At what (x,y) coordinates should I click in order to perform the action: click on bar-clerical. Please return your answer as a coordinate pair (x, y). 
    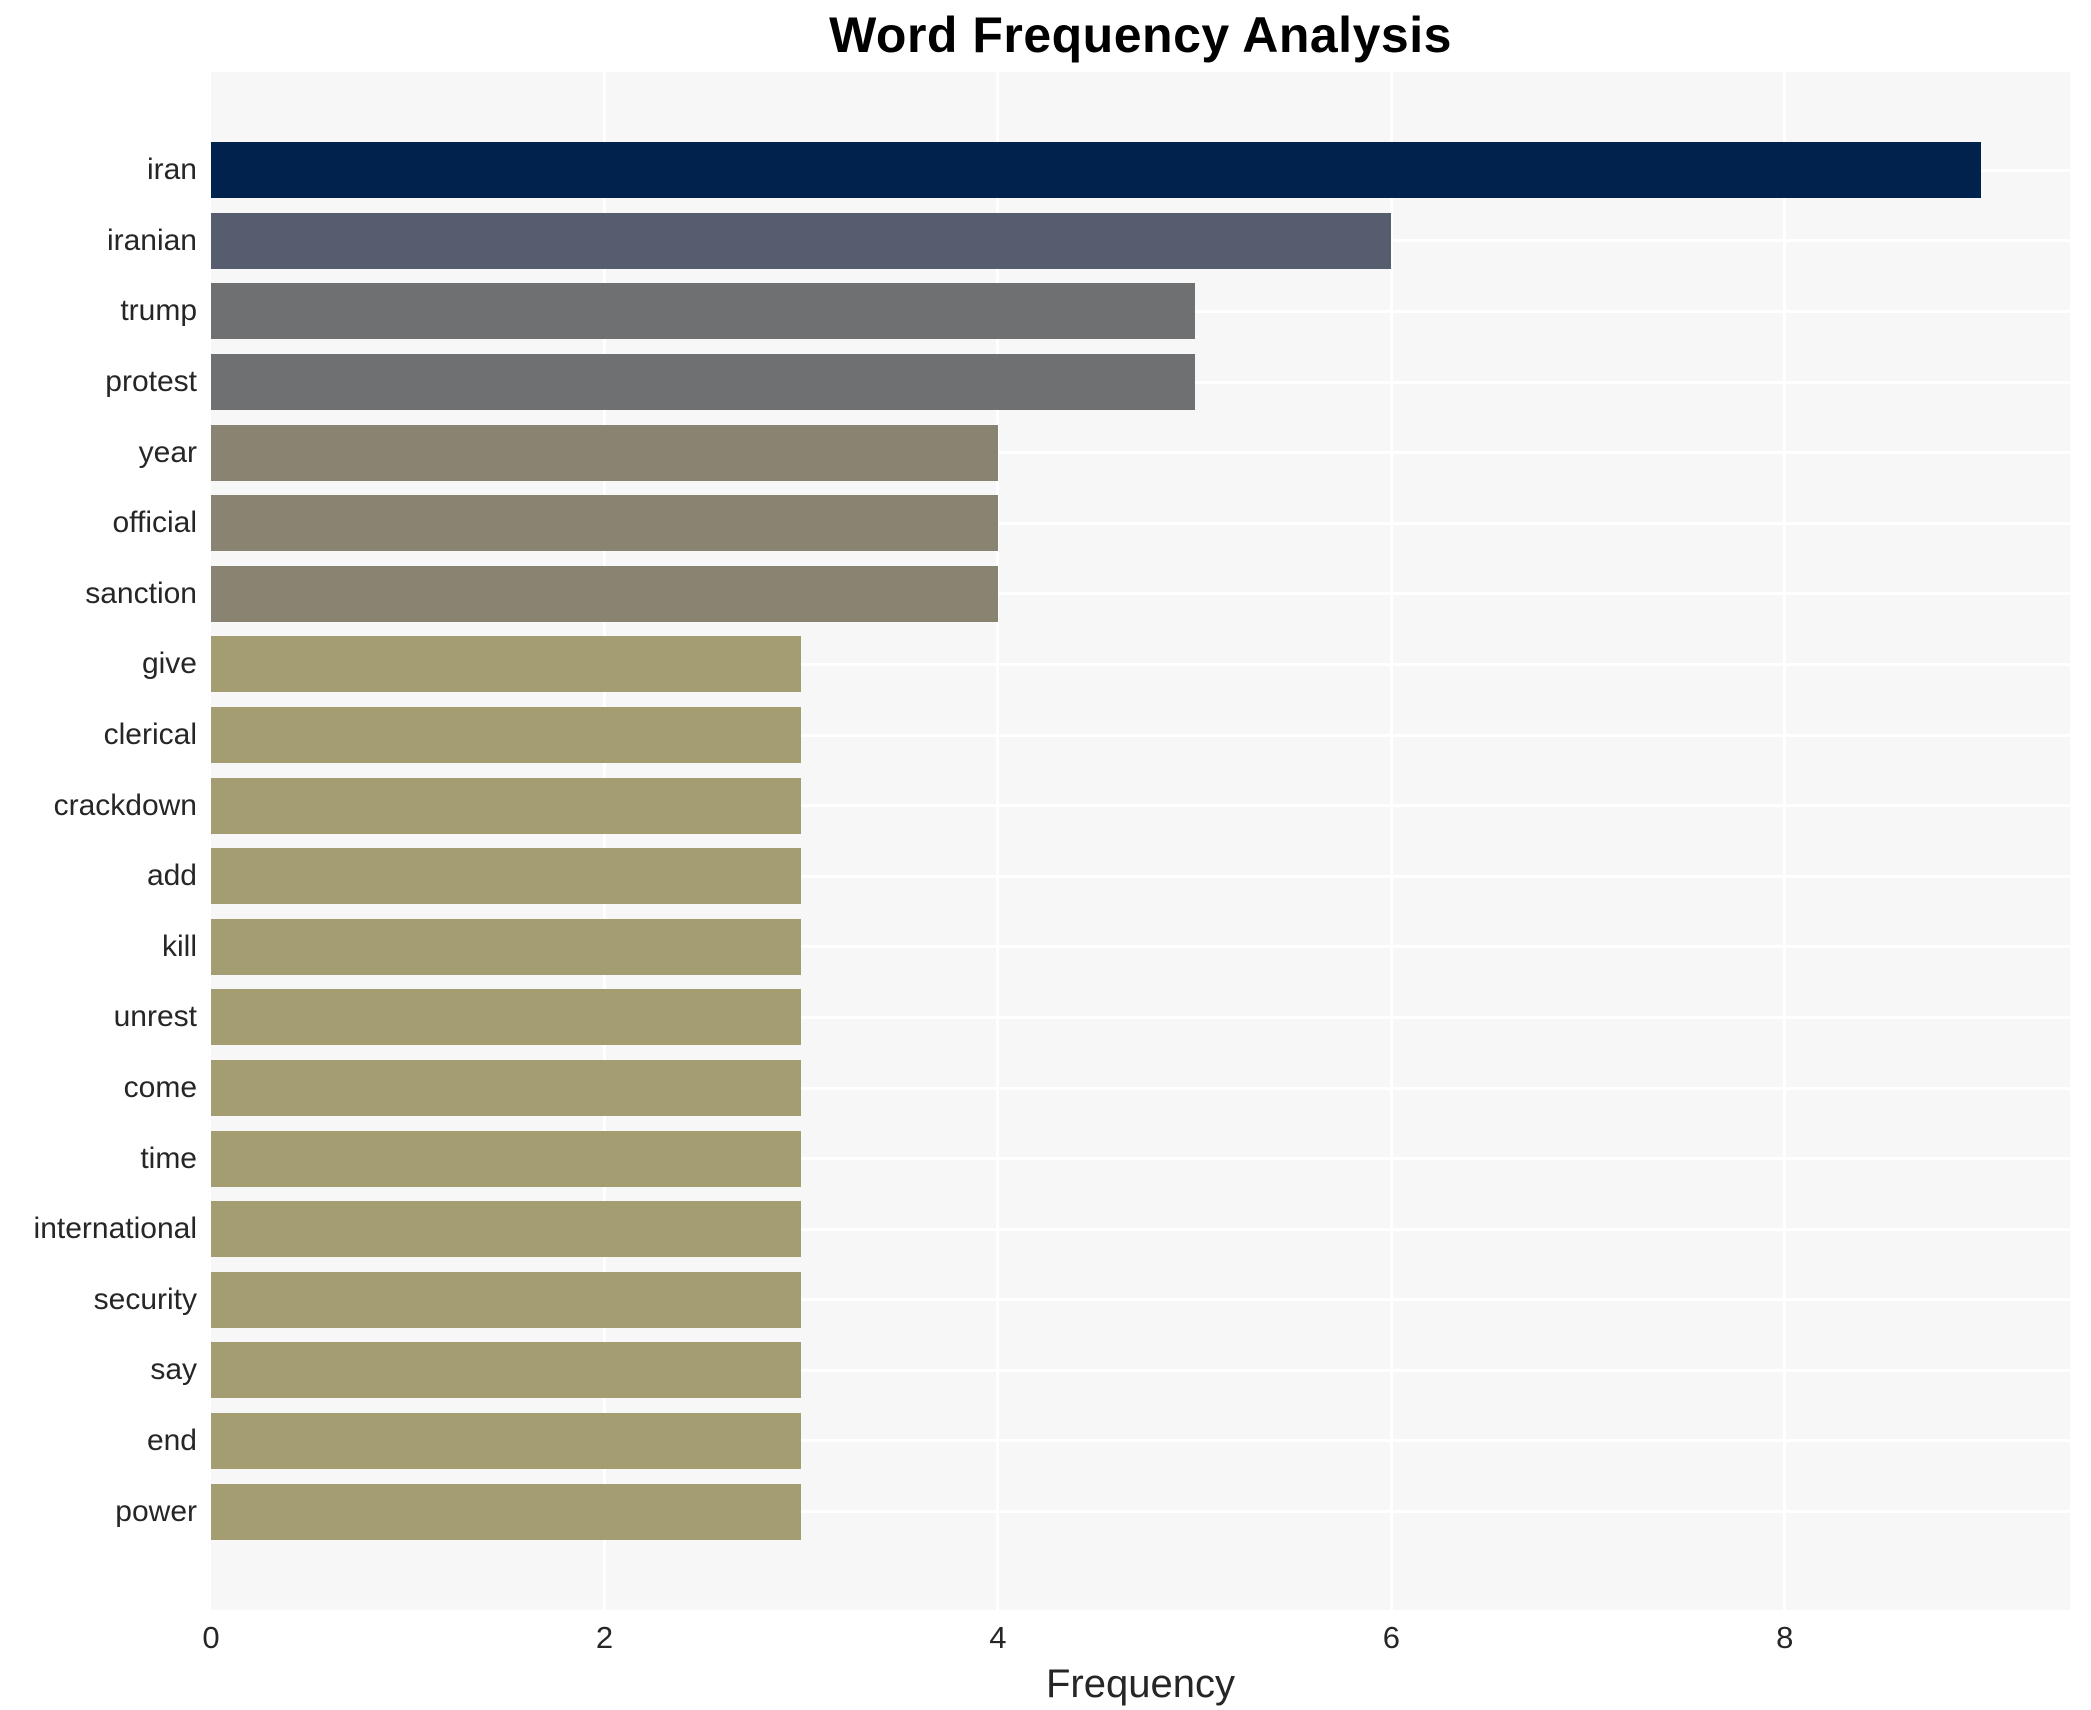
    Looking at the image, I should click on (506, 735).